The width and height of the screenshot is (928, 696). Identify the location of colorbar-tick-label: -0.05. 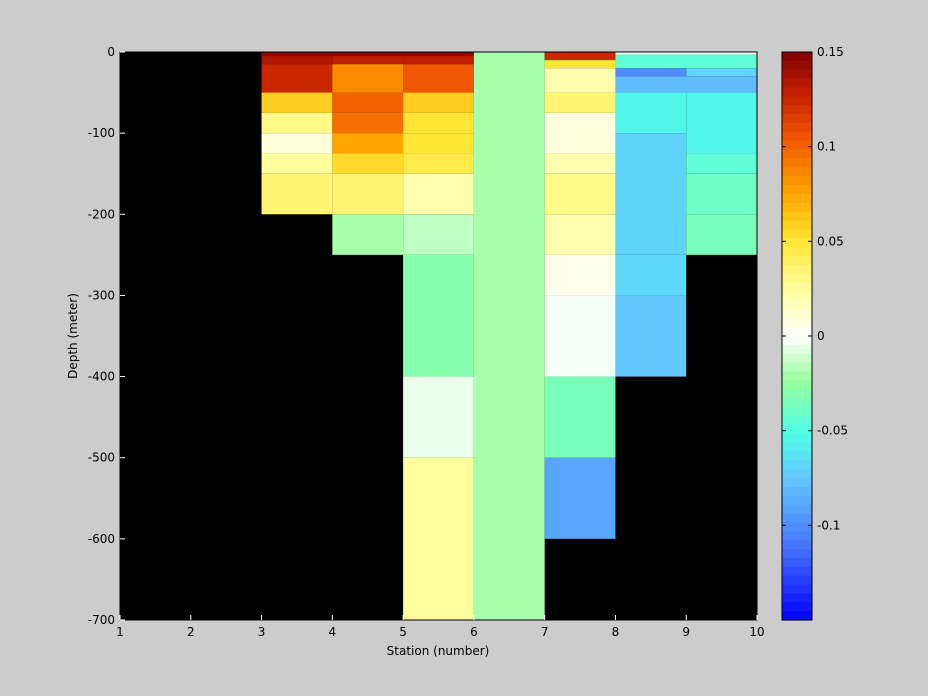
(832, 431).